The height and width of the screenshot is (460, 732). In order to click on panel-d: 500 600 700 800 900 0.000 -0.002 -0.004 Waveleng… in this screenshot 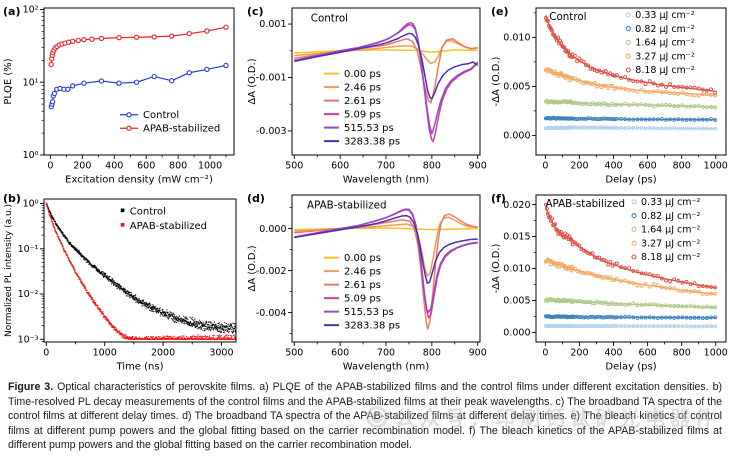, I will do `click(366, 280)`.